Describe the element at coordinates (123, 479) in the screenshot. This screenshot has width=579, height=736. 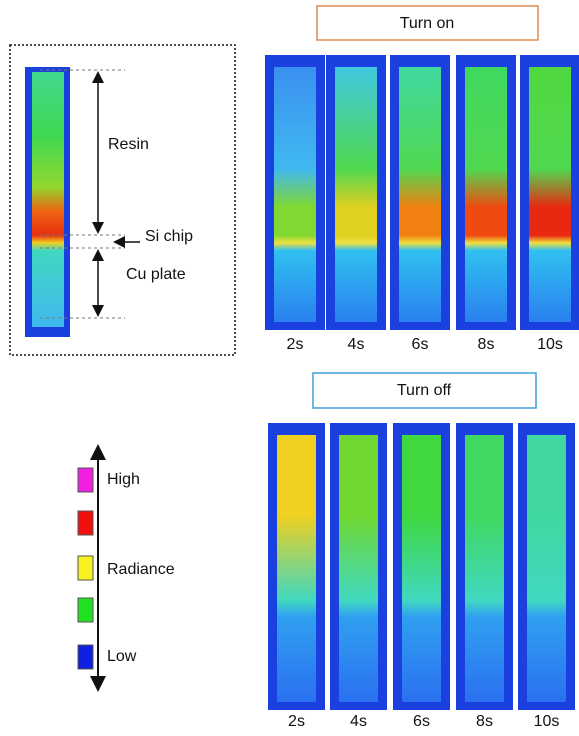
I see `legend-label: High` at that location.